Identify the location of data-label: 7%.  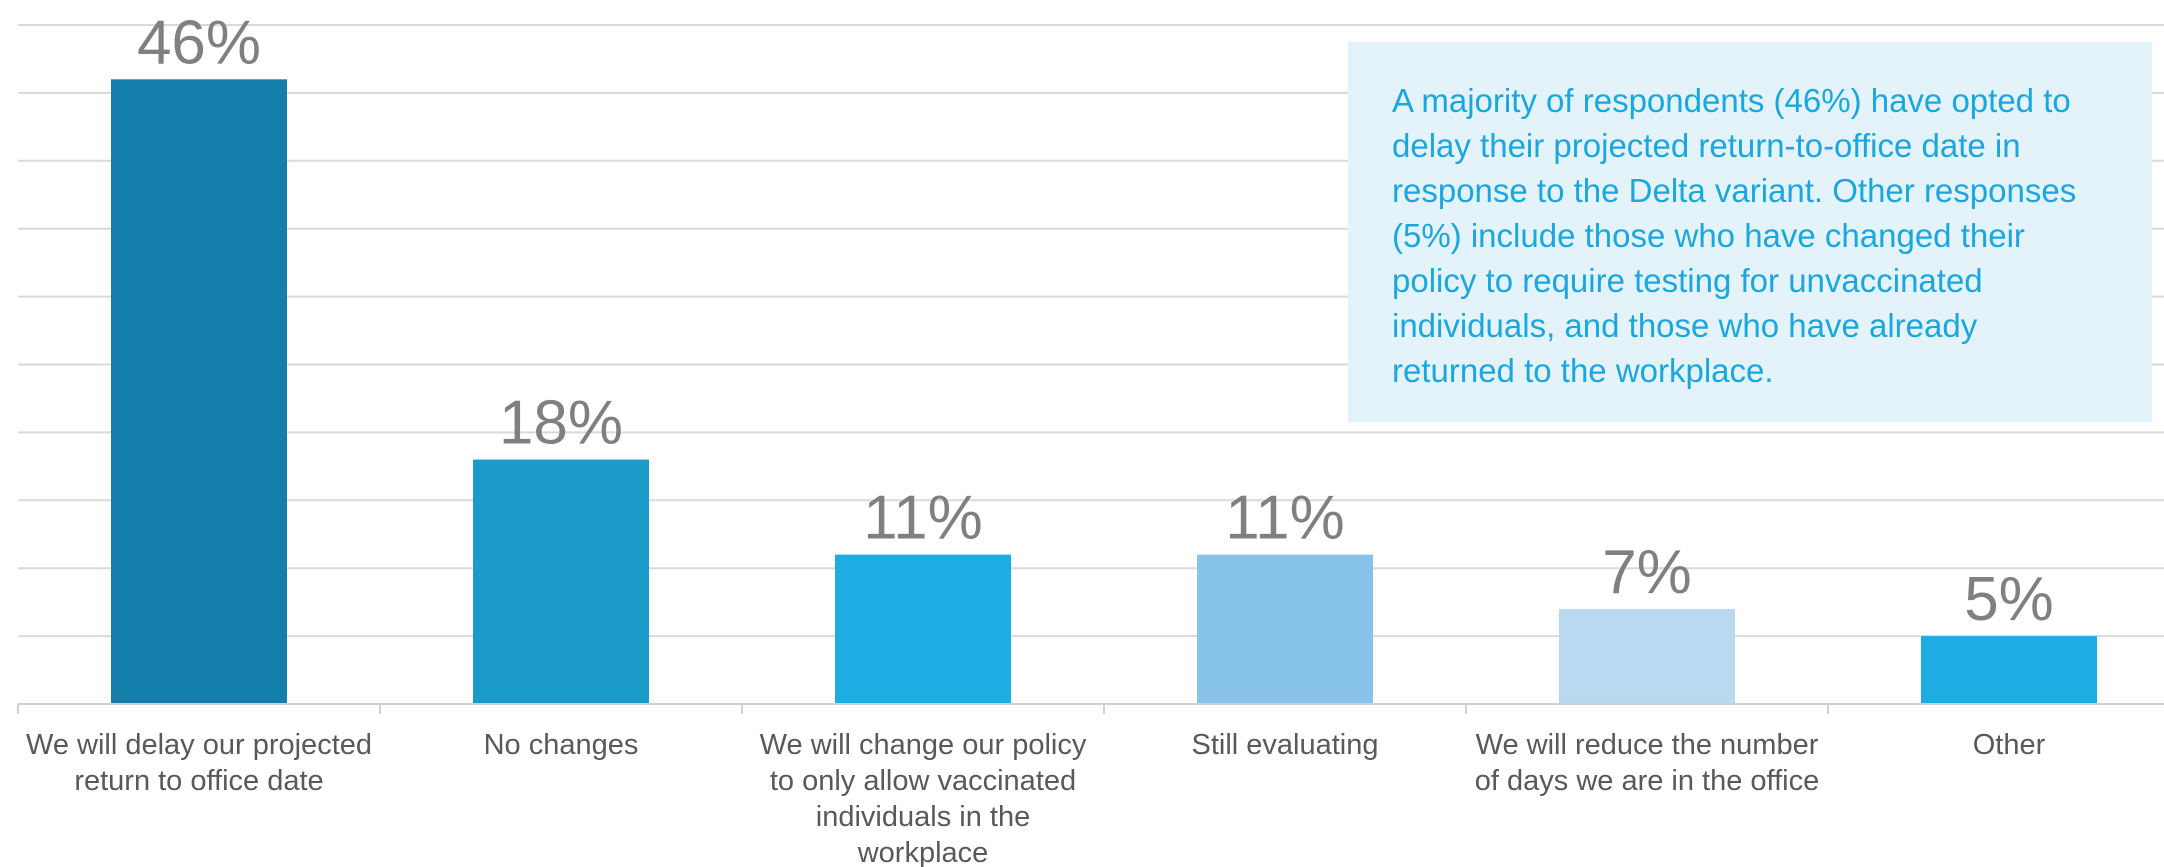
(1647, 572).